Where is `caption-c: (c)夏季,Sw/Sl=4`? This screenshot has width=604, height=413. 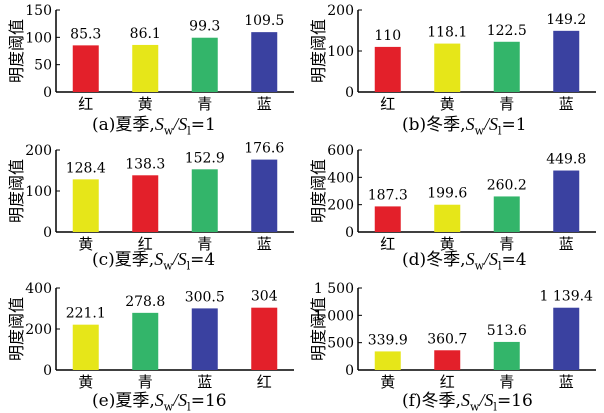
caption-c: (c)夏季,Sw/Sl=4 is located at coordinates (154, 261).